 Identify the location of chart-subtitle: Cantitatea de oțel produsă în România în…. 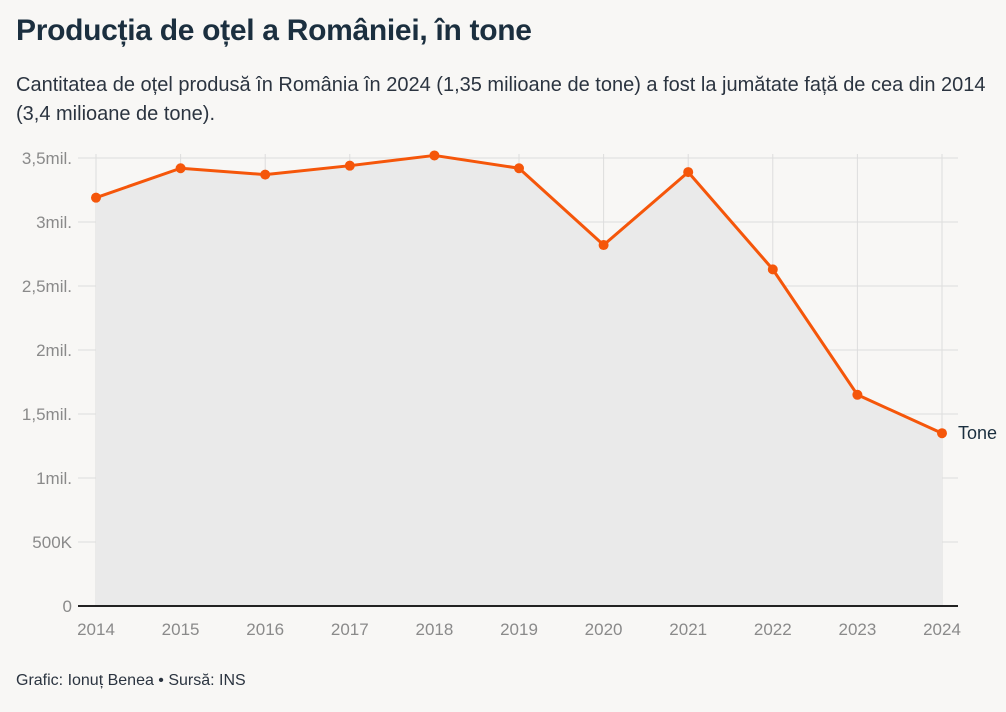
(501, 99).